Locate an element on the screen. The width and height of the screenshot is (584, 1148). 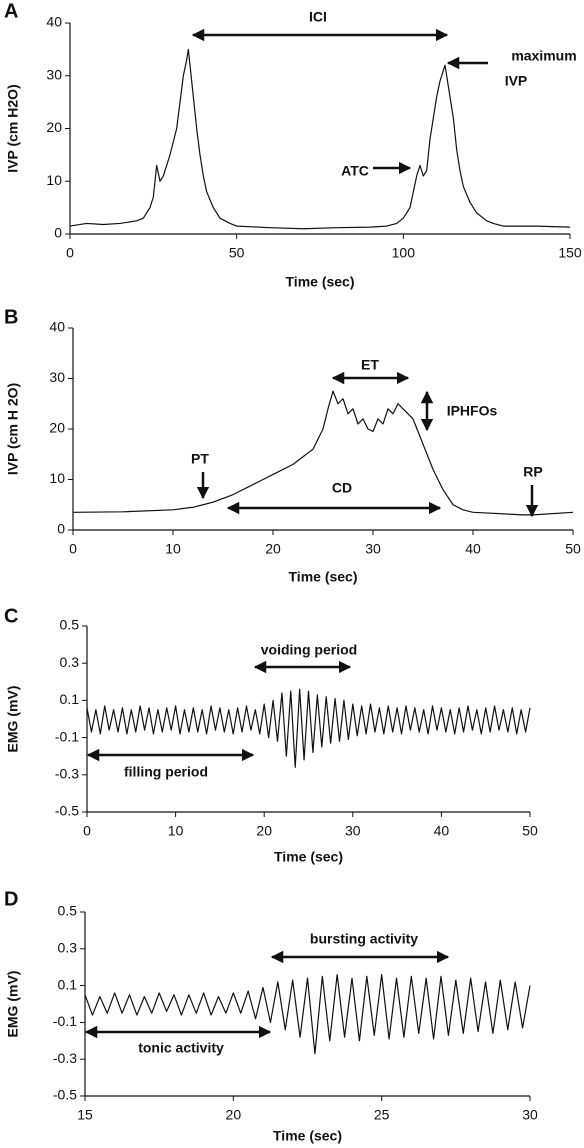
annotation: ET is located at coordinates (370, 365).